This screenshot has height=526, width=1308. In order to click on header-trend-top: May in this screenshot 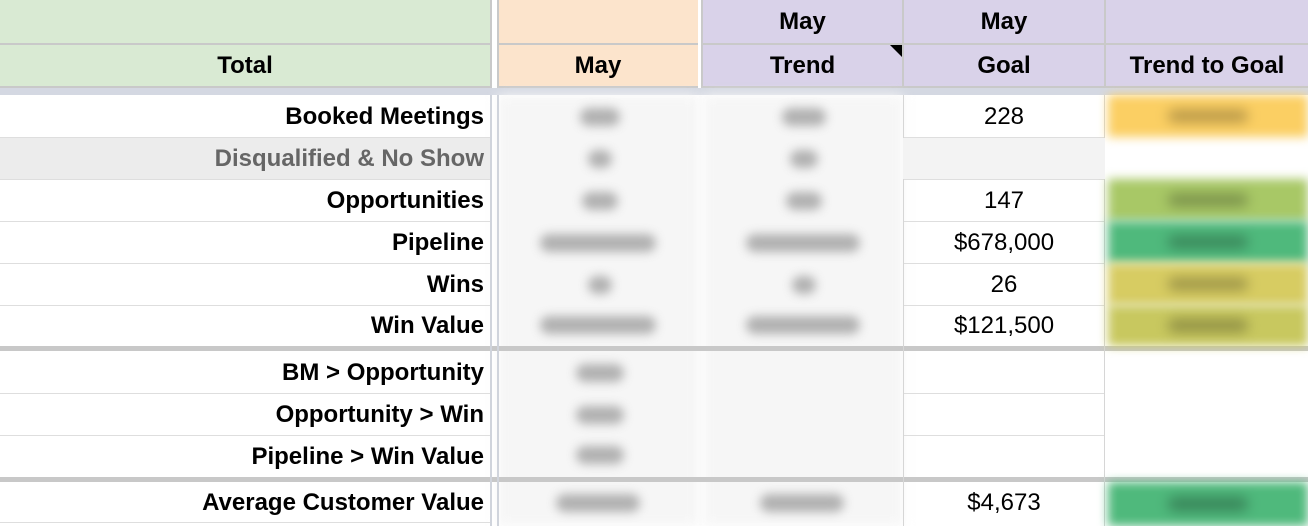, I will do `click(802, 22)`.